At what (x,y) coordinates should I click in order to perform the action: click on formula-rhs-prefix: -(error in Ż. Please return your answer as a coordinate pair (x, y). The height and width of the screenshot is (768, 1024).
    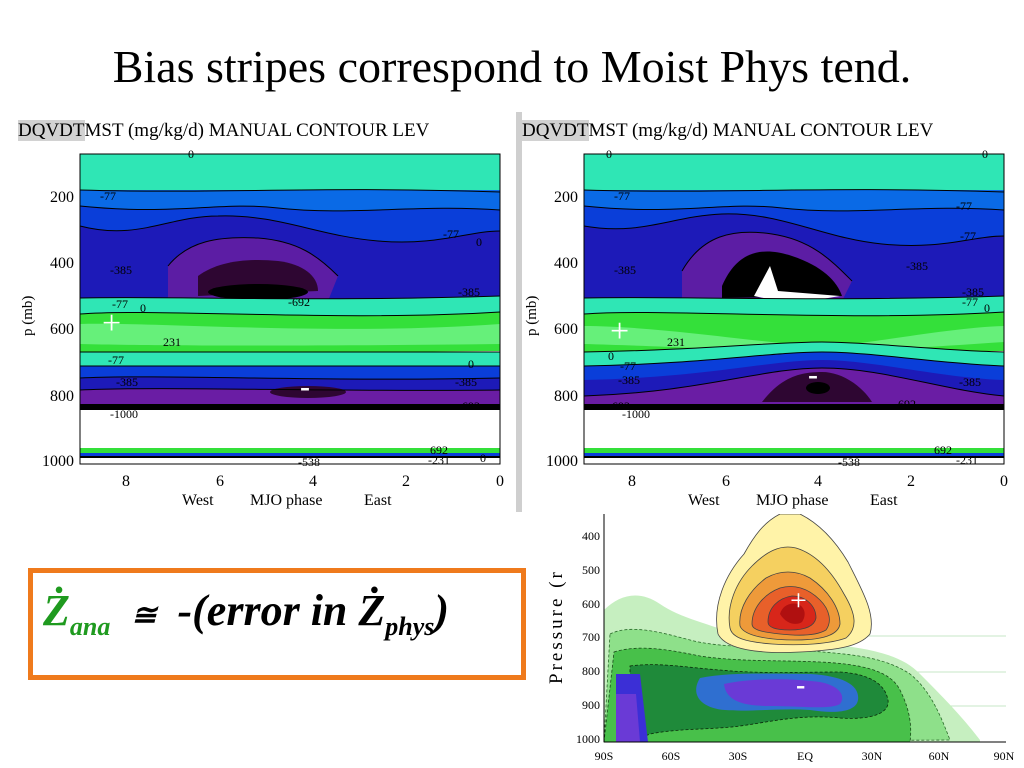
    Looking at the image, I should click on (281, 610).